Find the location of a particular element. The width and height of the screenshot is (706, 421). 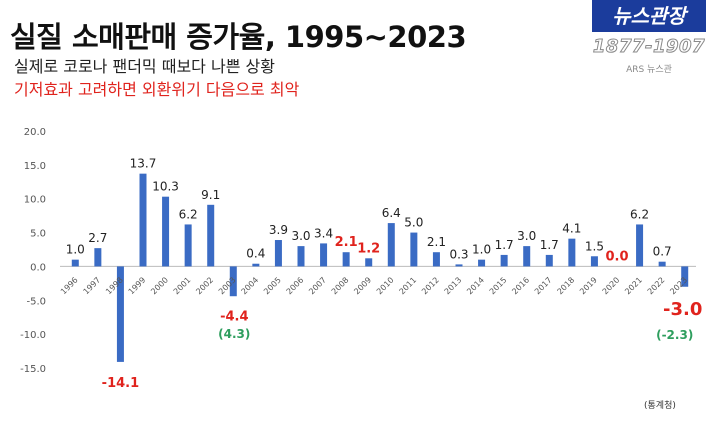

source-note: (통계청) is located at coordinates (660, 406).